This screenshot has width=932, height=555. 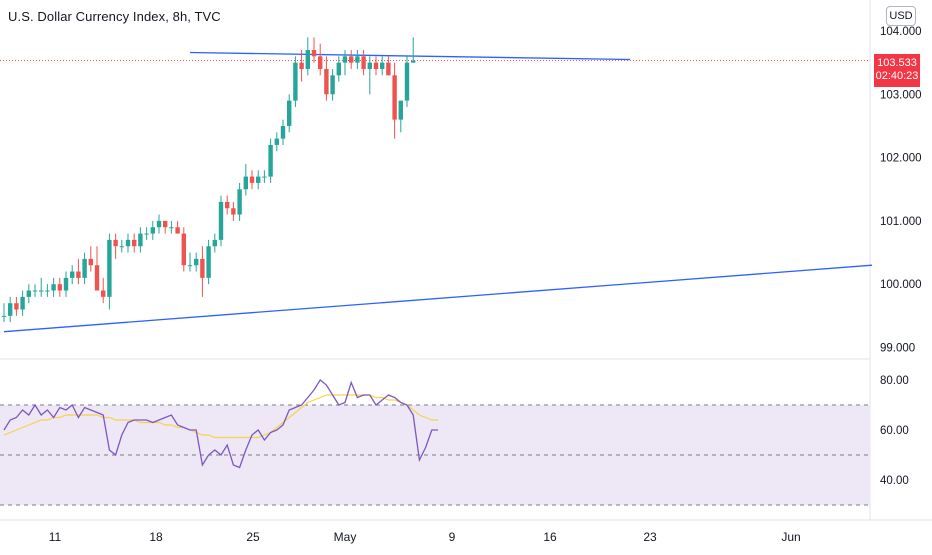 I want to click on rsi-lines, so click(x=220, y=424).